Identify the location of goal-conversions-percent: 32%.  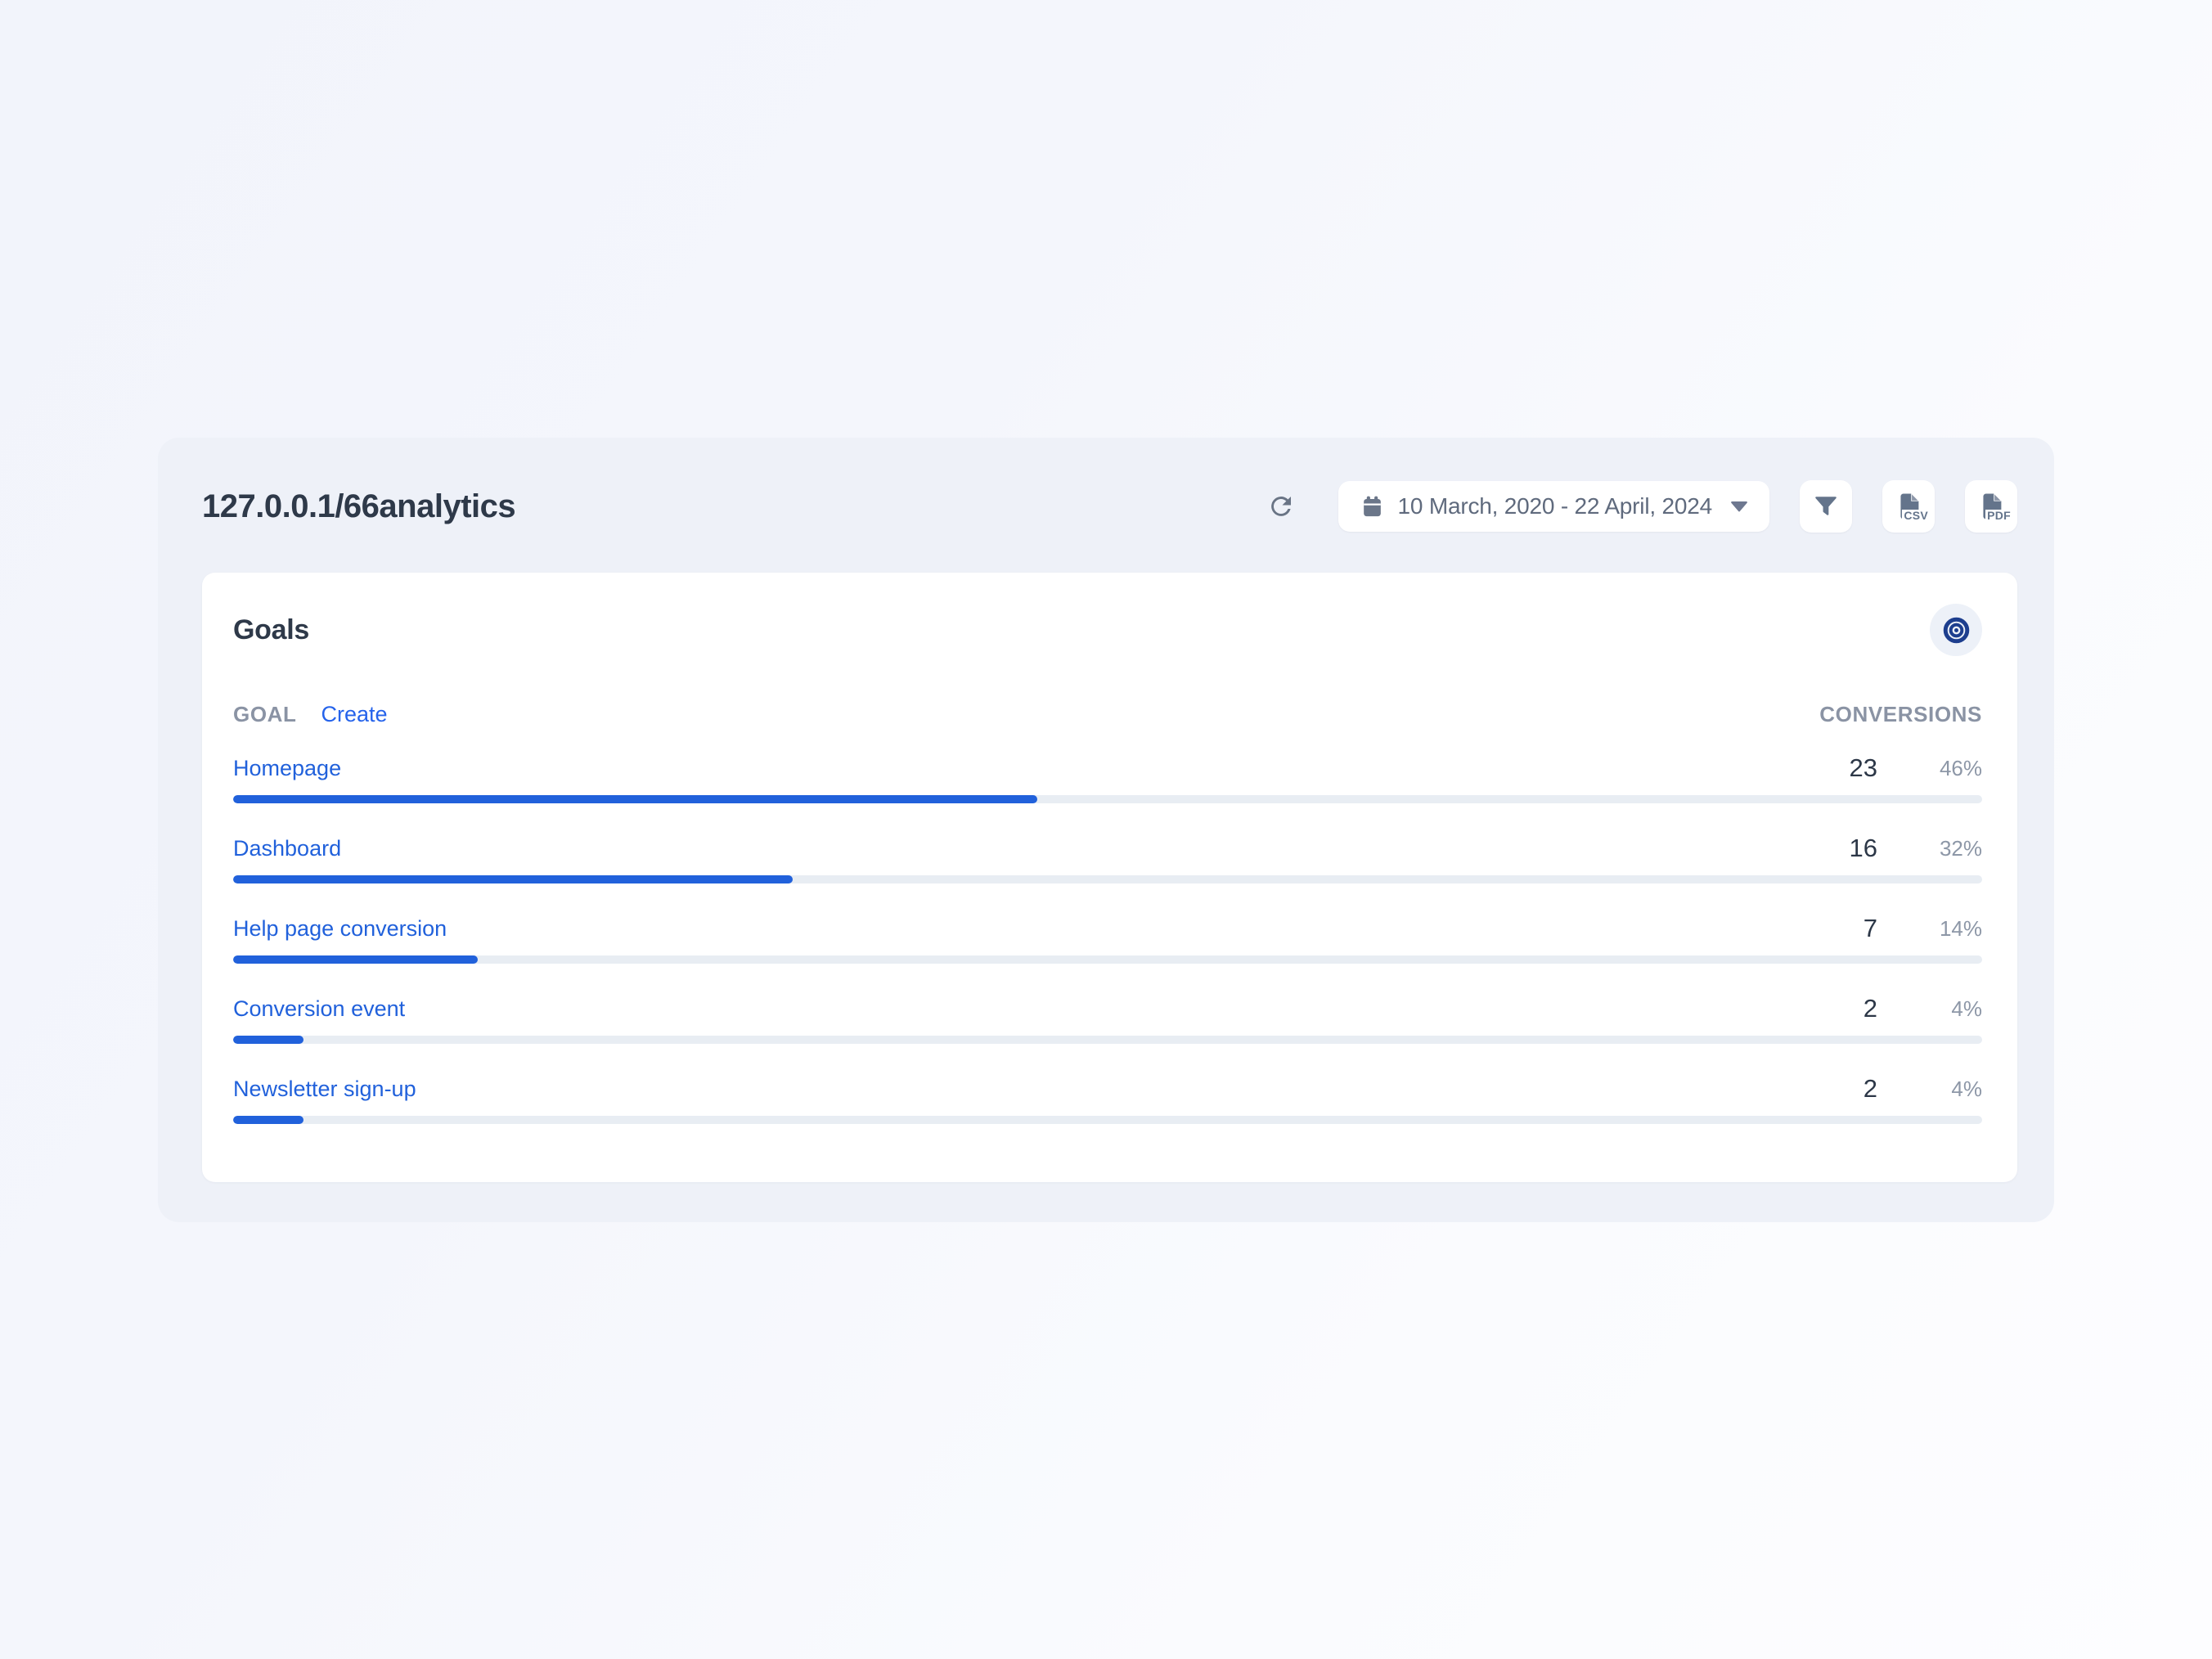
(1960, 848).